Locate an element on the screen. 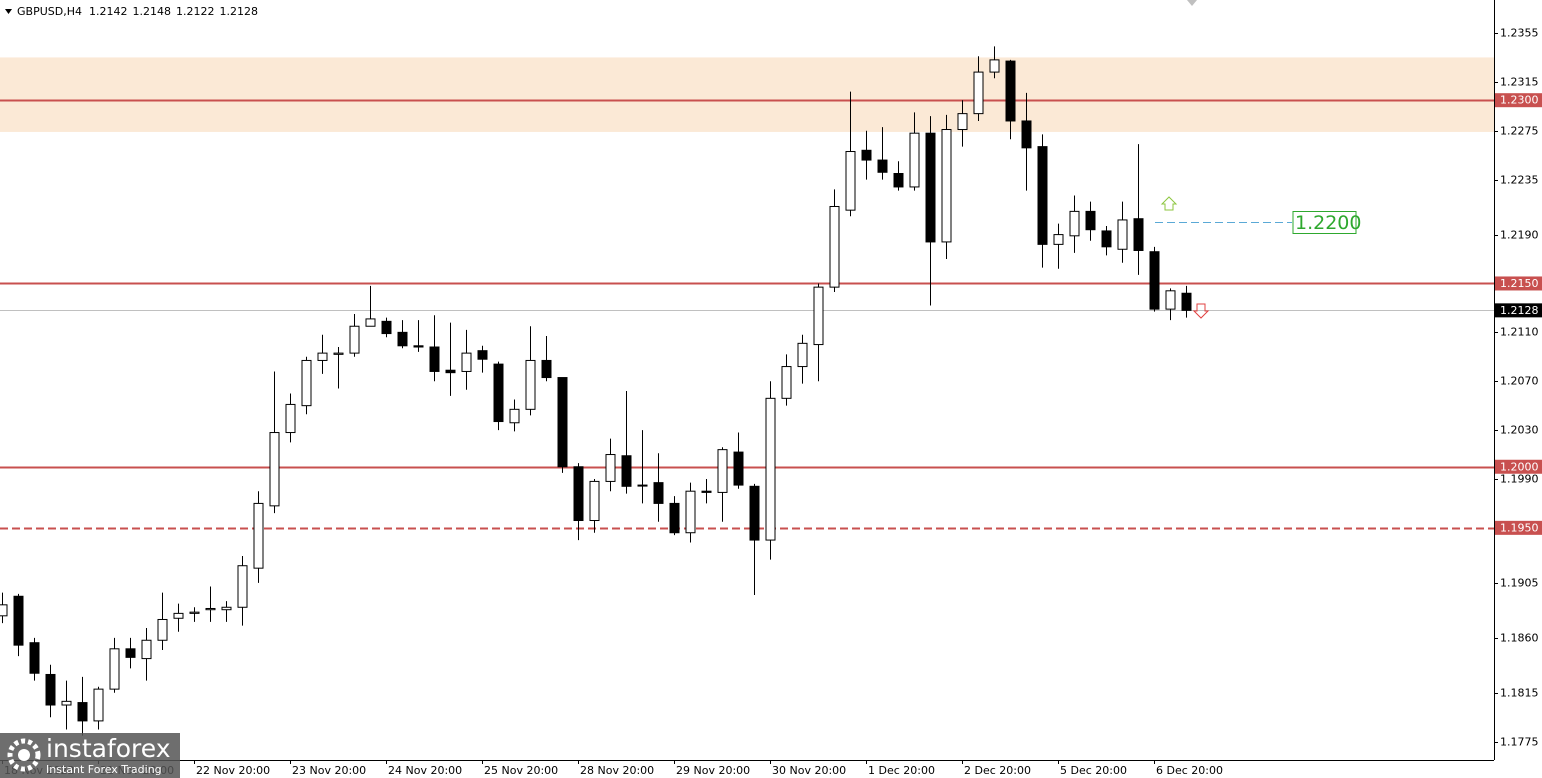  down-arrow is located at coordinates (1201, 311).